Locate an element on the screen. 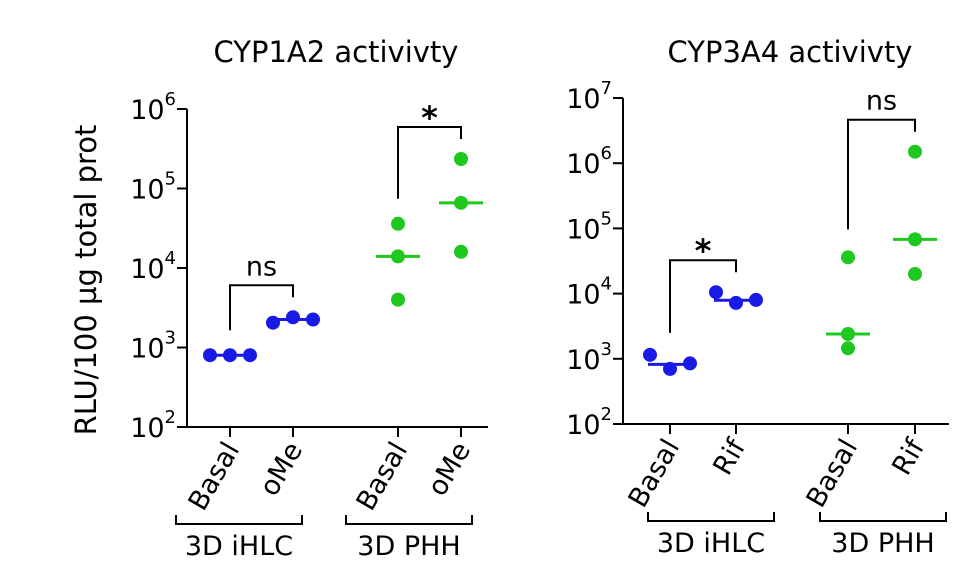 The width and height of the screenshot is (966, 582). cyp3a4-title: CYP3A4 activivty is located at coordinates (790, 52).